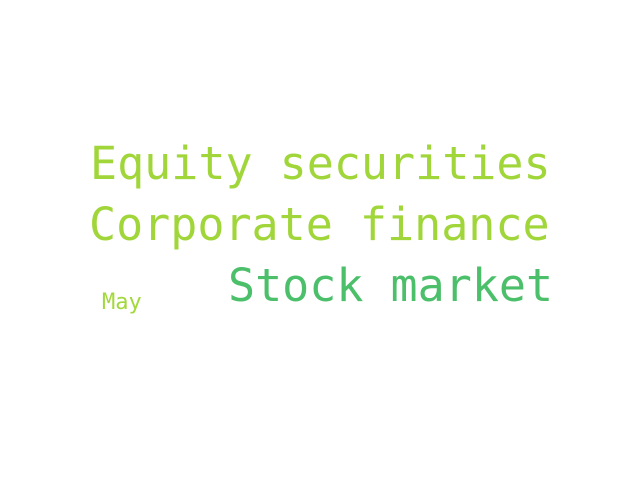 The image size is (640, 480). Describe the element at coordinates (320, 163) in the screenshot. I see `word-equity-securities: Equity securities` at that location.